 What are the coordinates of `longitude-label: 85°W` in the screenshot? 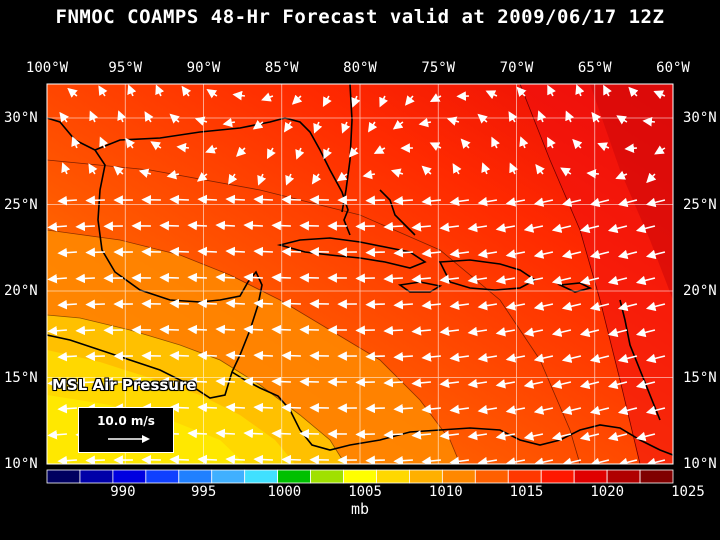 It's located at (281, 68).